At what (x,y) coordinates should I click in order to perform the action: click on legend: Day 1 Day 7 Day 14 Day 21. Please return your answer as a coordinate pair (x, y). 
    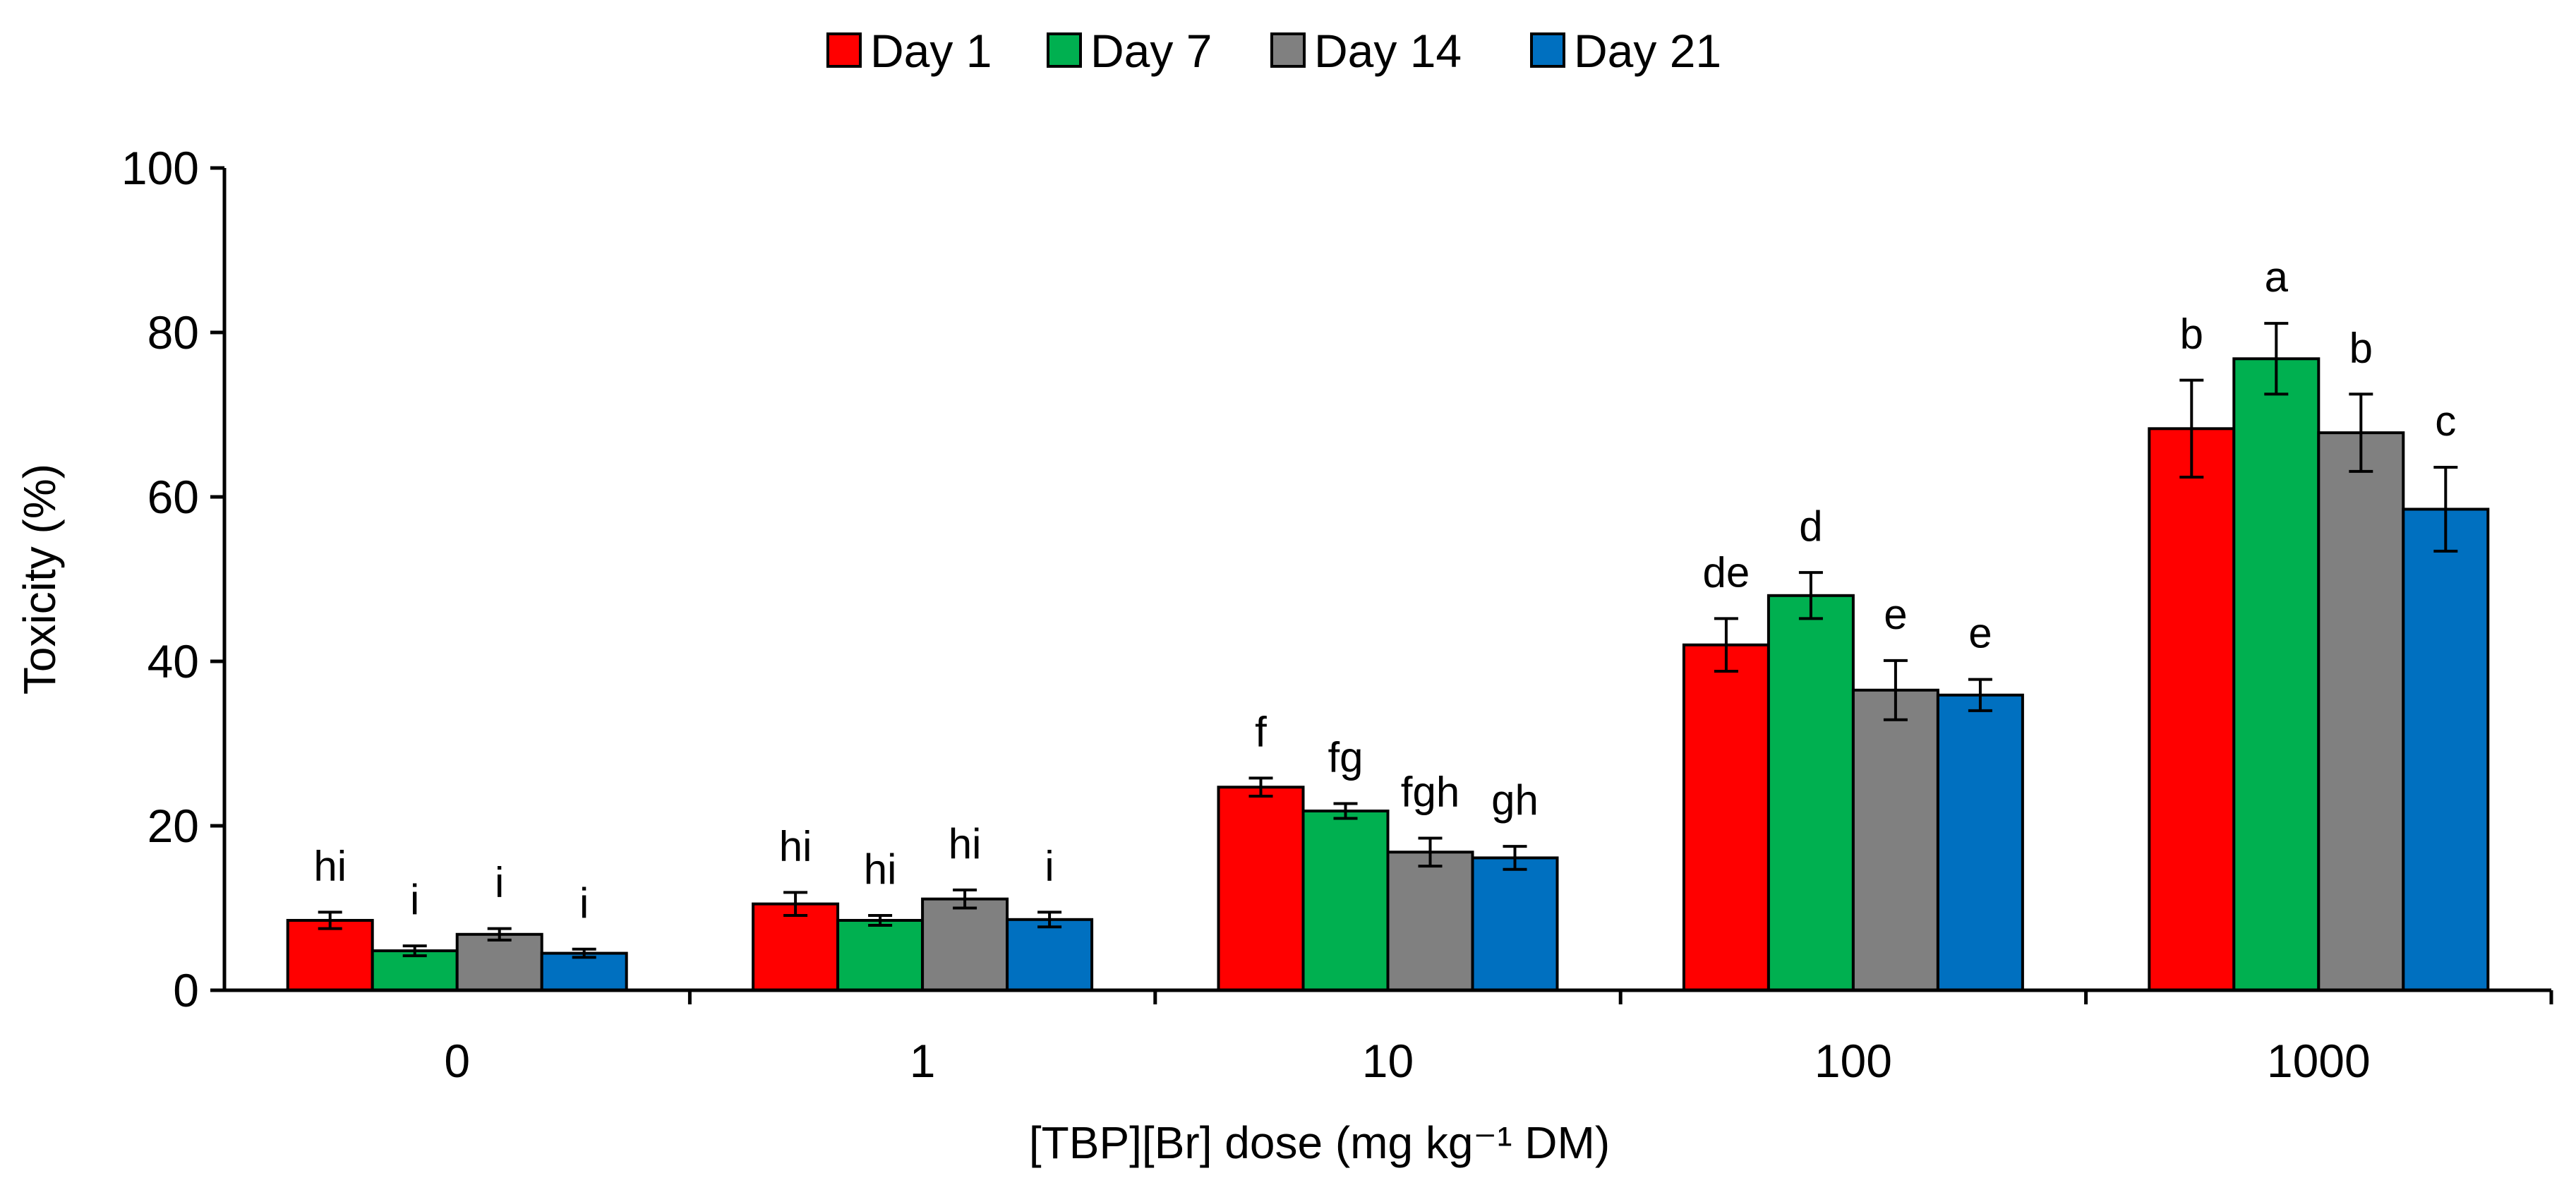
    Looking at the image, I should click on (1273, 51).